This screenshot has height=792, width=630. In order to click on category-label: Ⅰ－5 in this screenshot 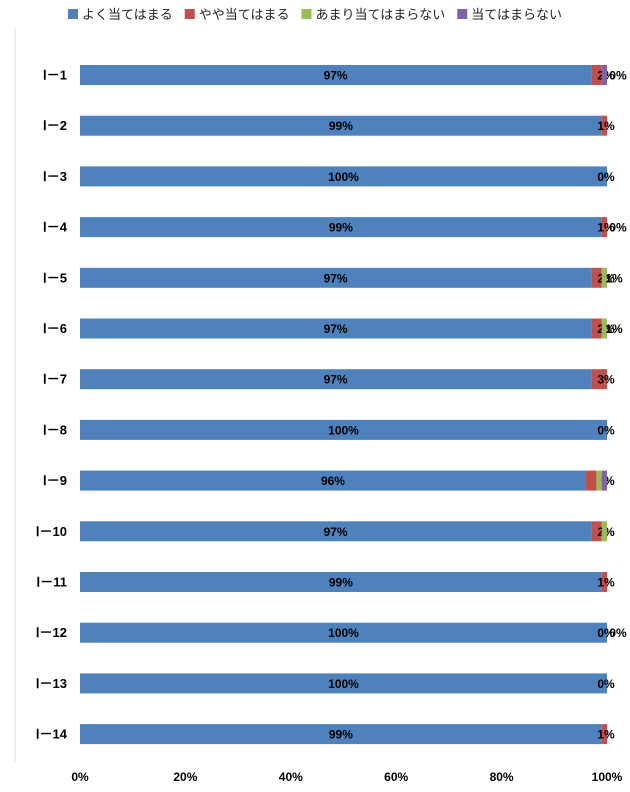, I will do `click(55, 277)`.